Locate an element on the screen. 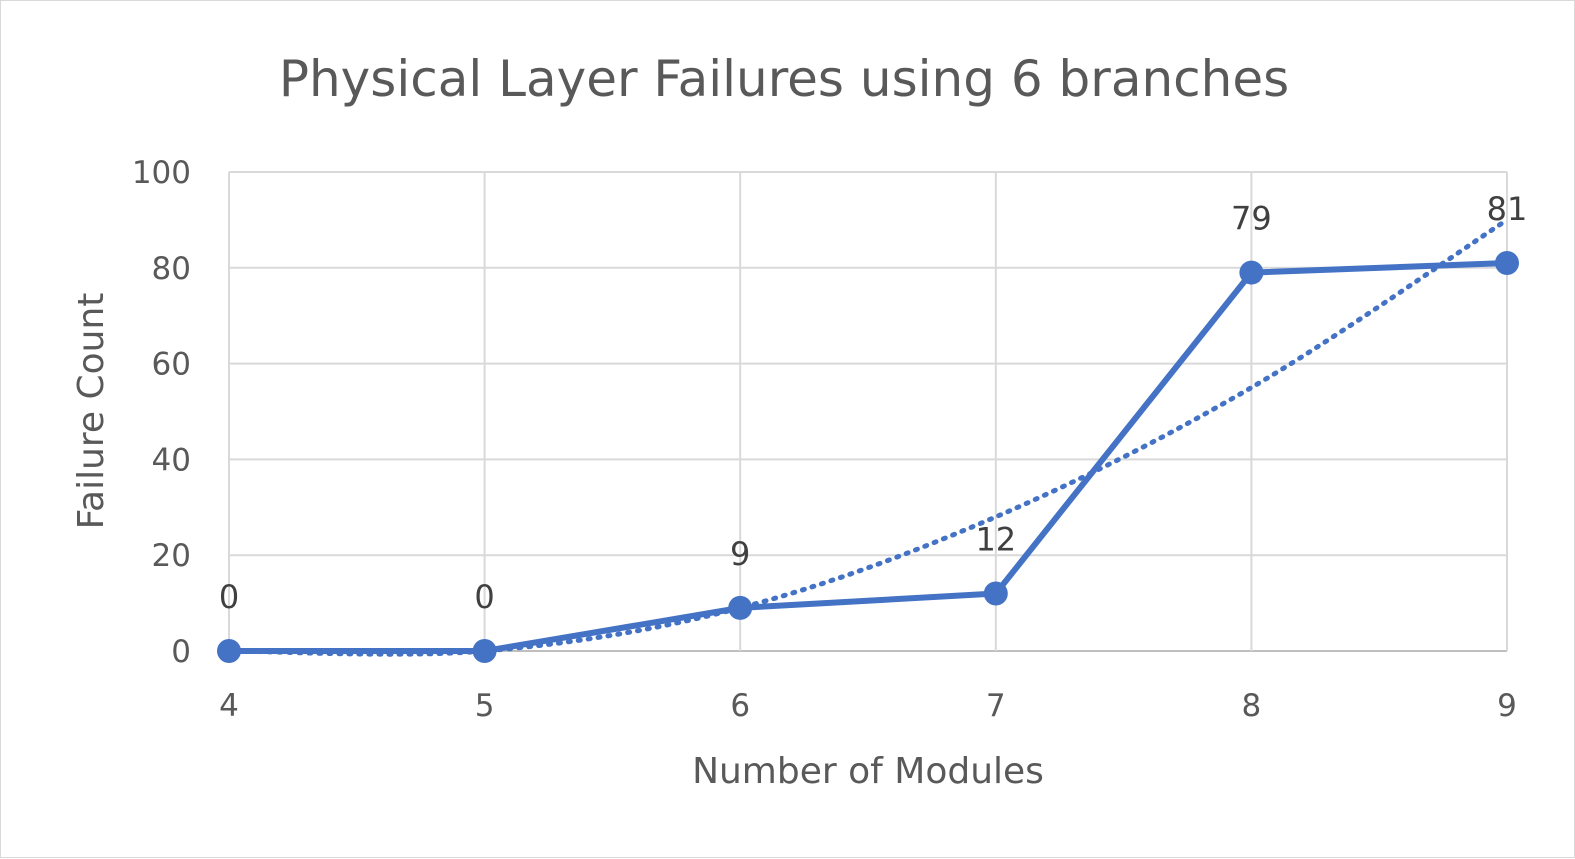 This screenshot has width=1575, height=859. x-tick-label: 7 is located at coordinates (996, 706).